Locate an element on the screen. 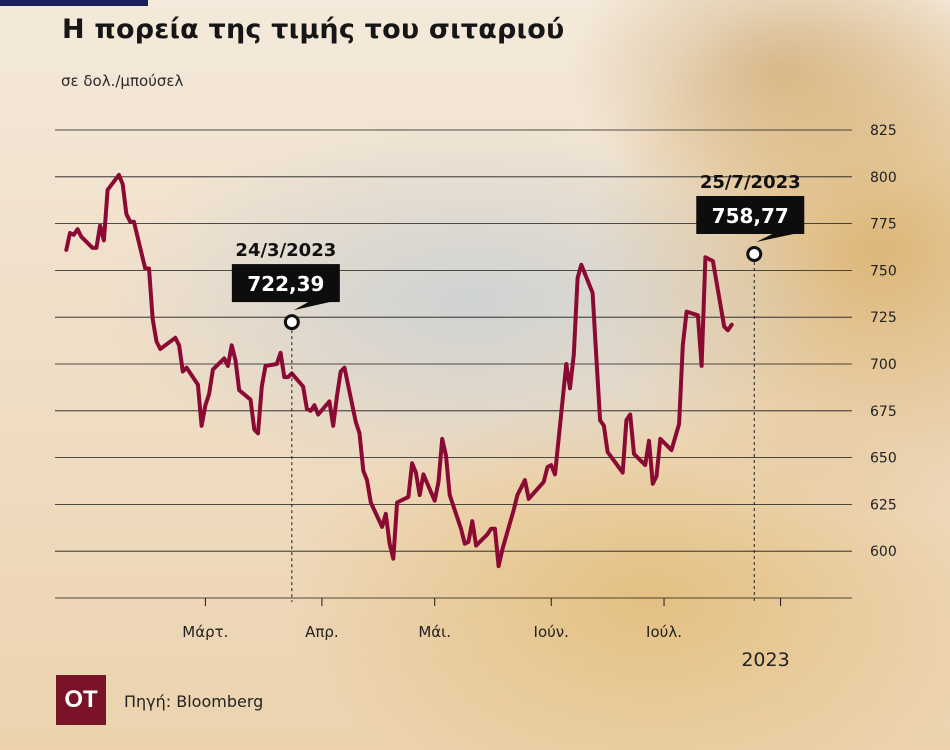 The height and width of the screenshot is (750, 950). y-tick-label: 675 is located at coordinates (883, 412).